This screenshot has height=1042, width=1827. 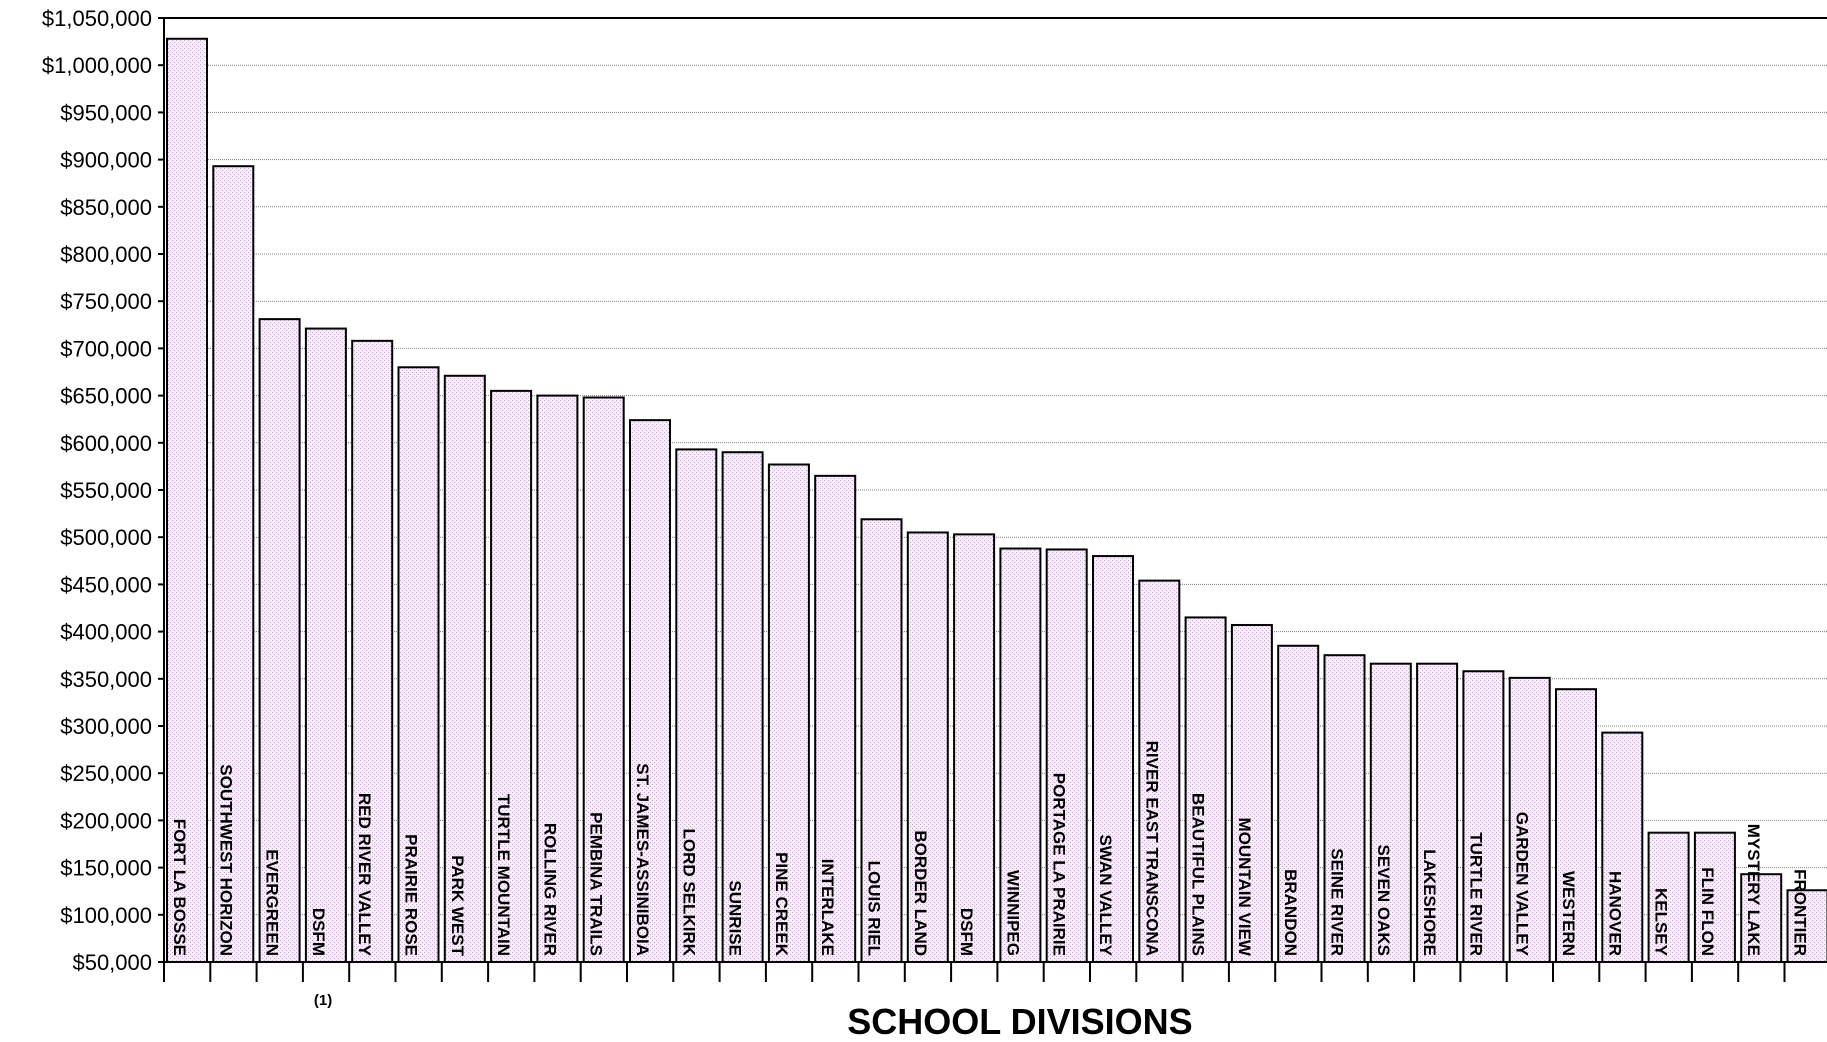 I want to click on y-tick-label: $450,000, so click(x=106, y=584).